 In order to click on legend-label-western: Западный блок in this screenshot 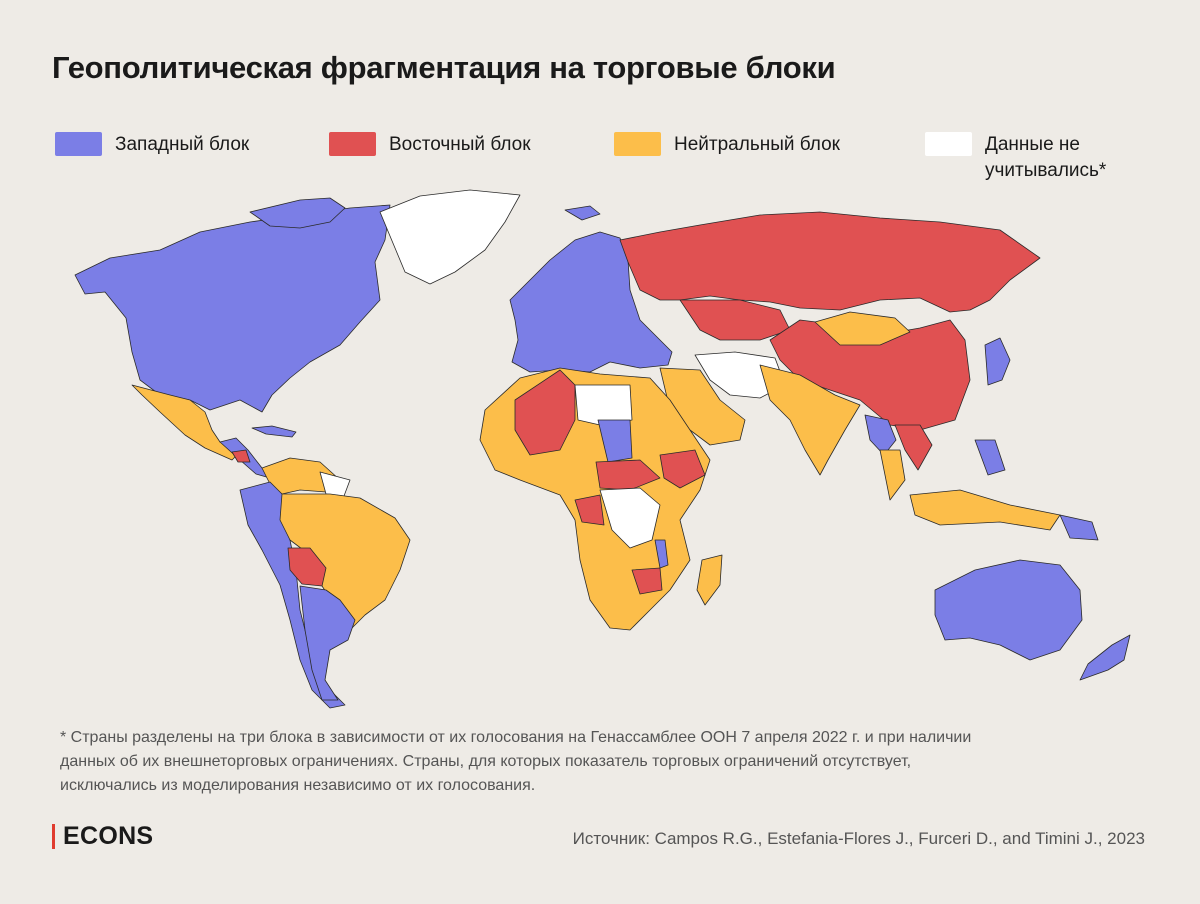, I will do `click(182, 144)`.